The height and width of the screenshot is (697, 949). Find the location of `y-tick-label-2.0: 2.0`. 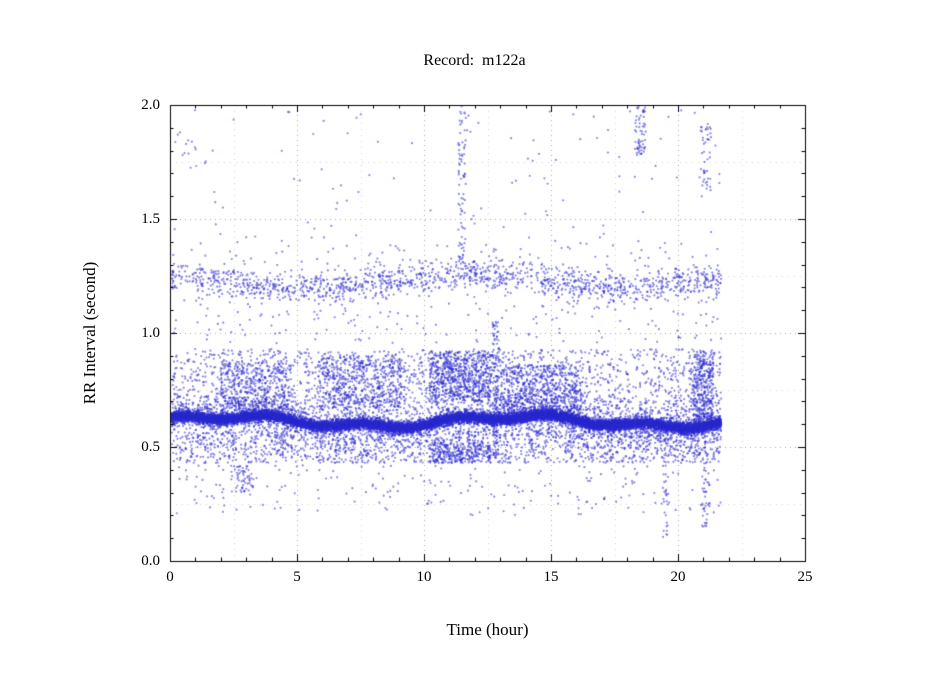

y-tick-label-2.0: 2.0 is located at coordinates (150, 105).